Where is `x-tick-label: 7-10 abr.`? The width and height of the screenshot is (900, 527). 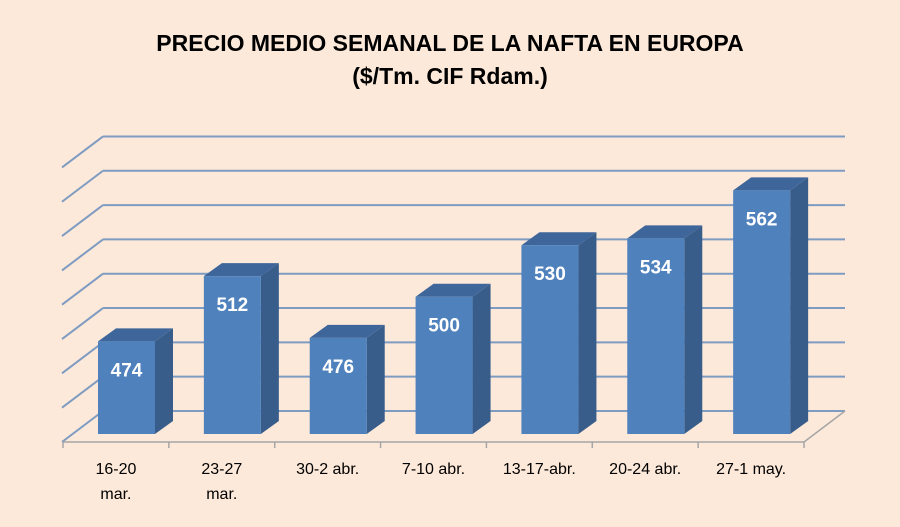
x-tick-label: 7-10 abr. is located at coordinates (433, 469).